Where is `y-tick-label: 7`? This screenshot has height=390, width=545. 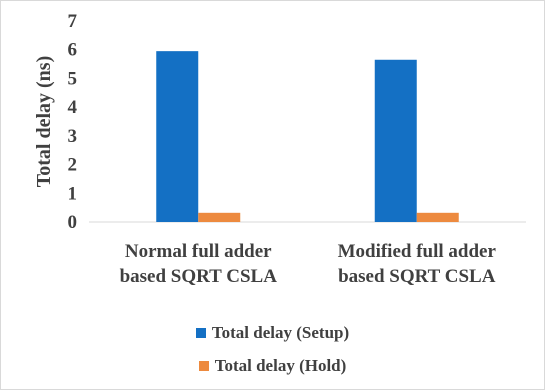 y-tick-label: 7 is located at coordinates (73, 21).